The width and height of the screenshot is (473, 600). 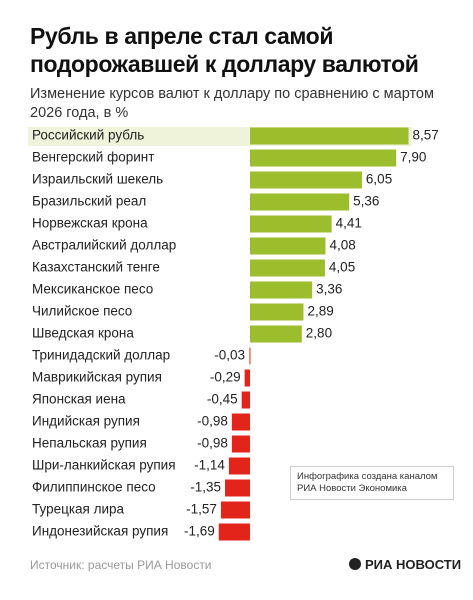 What do you see at coordinates (366, 201) in the screenshot?
I see `value-label: 5,36` at bounding box center [366, 201].